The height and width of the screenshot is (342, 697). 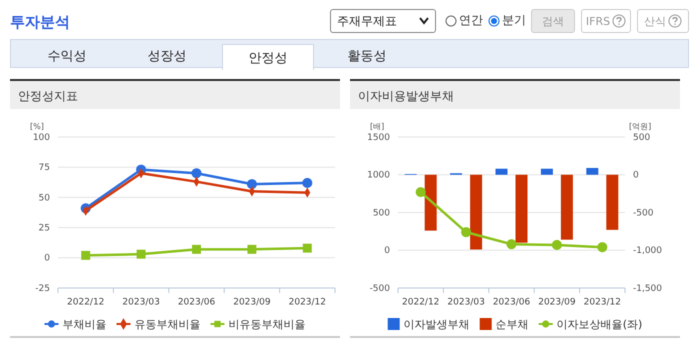 What do you see at coordinates (44, 228) in the screenshot?
I see `y-tick-label: 25` at bounding box center [44, 228].